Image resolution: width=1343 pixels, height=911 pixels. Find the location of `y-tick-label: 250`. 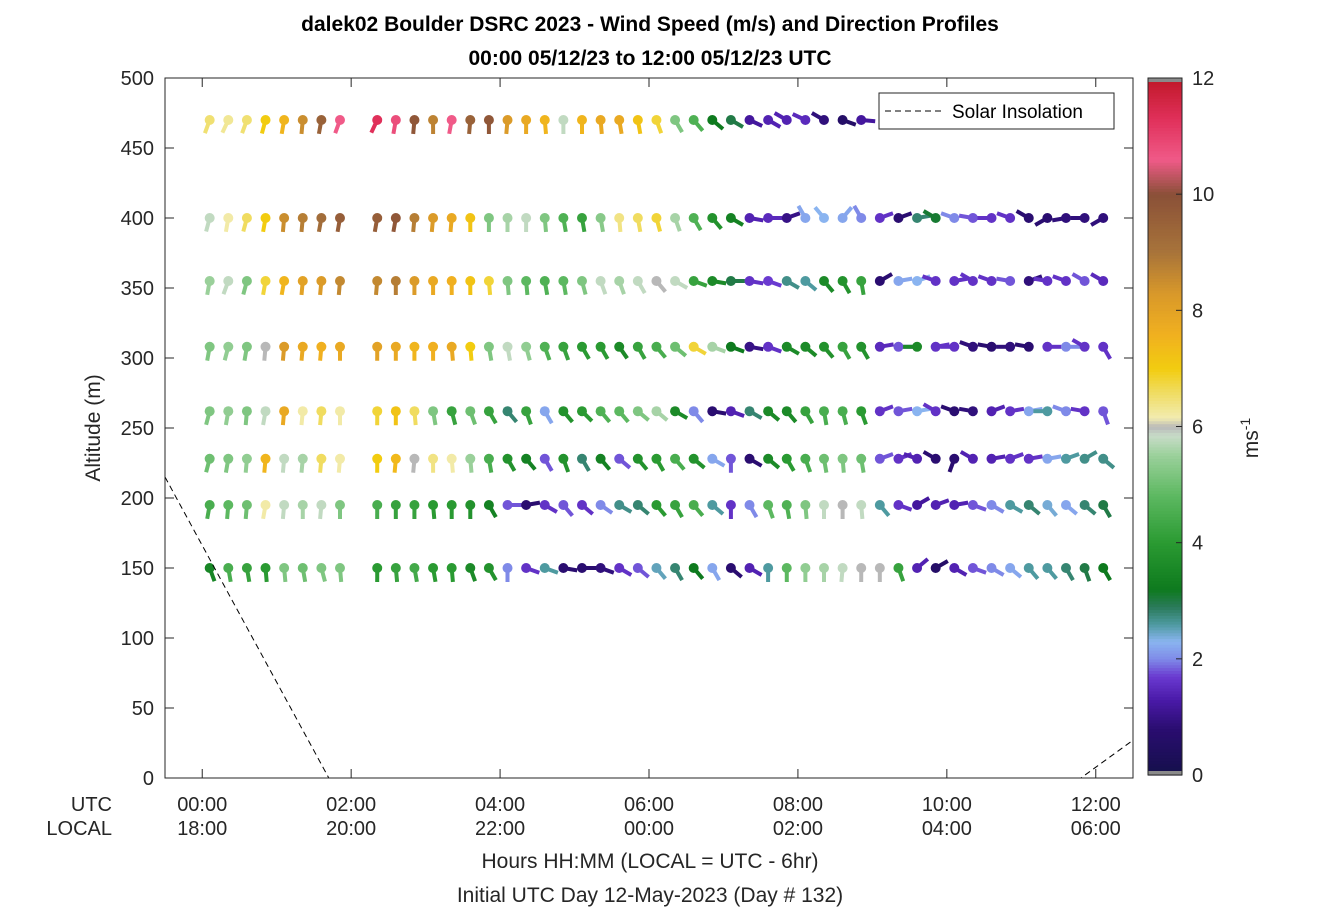

y-tick-label: 250 is located at coordinates (137, 429).